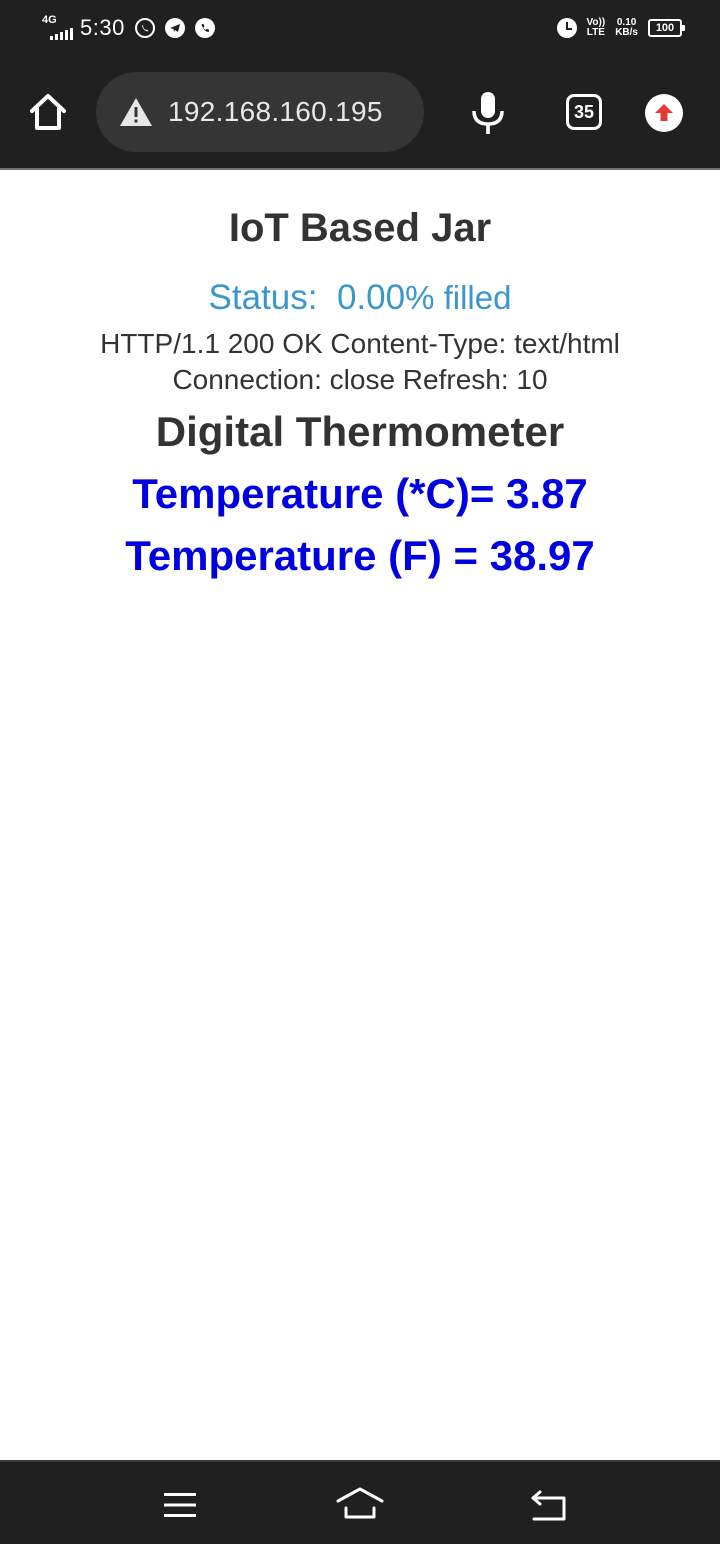 Image resolution: width=720 pixels, height=1544 pixels. What do you see at coordinates (666, 28) in the screenshot?
I see `battery-icon: 100` at bounding box center [666, 28].